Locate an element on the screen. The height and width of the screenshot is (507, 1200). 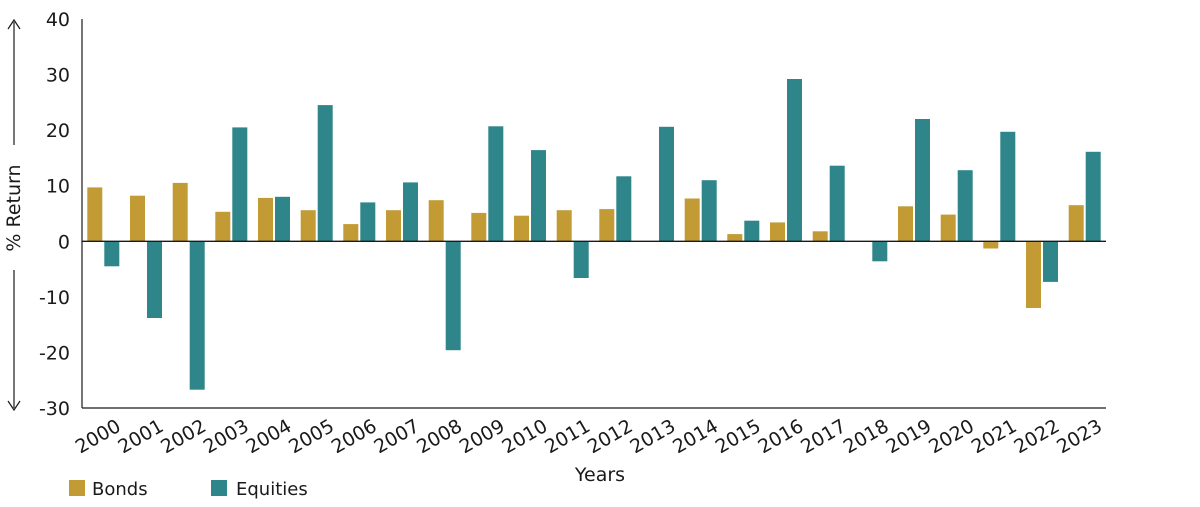
bar-bonds-2000 is located at coordinates (95, 214).